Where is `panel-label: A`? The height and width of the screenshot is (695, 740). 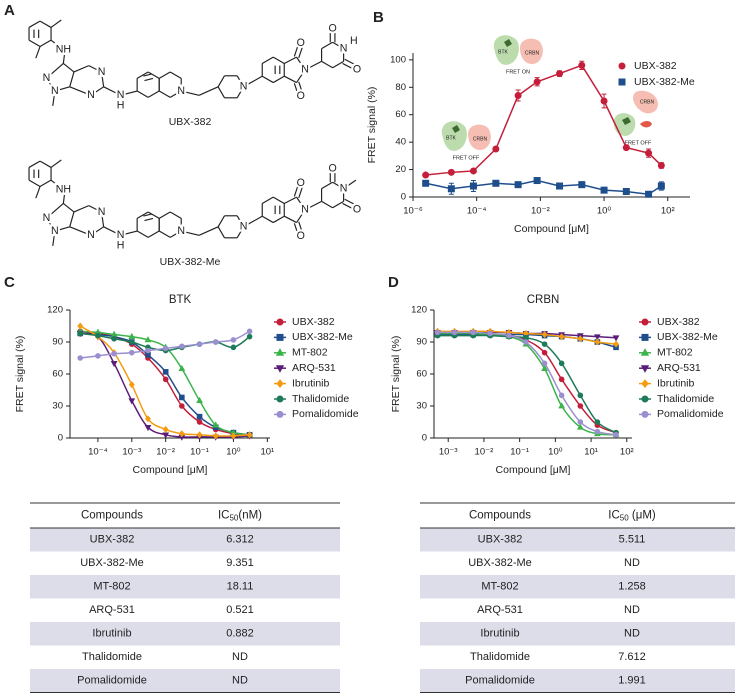 panel-label: A is located at coordinates (9, 10).